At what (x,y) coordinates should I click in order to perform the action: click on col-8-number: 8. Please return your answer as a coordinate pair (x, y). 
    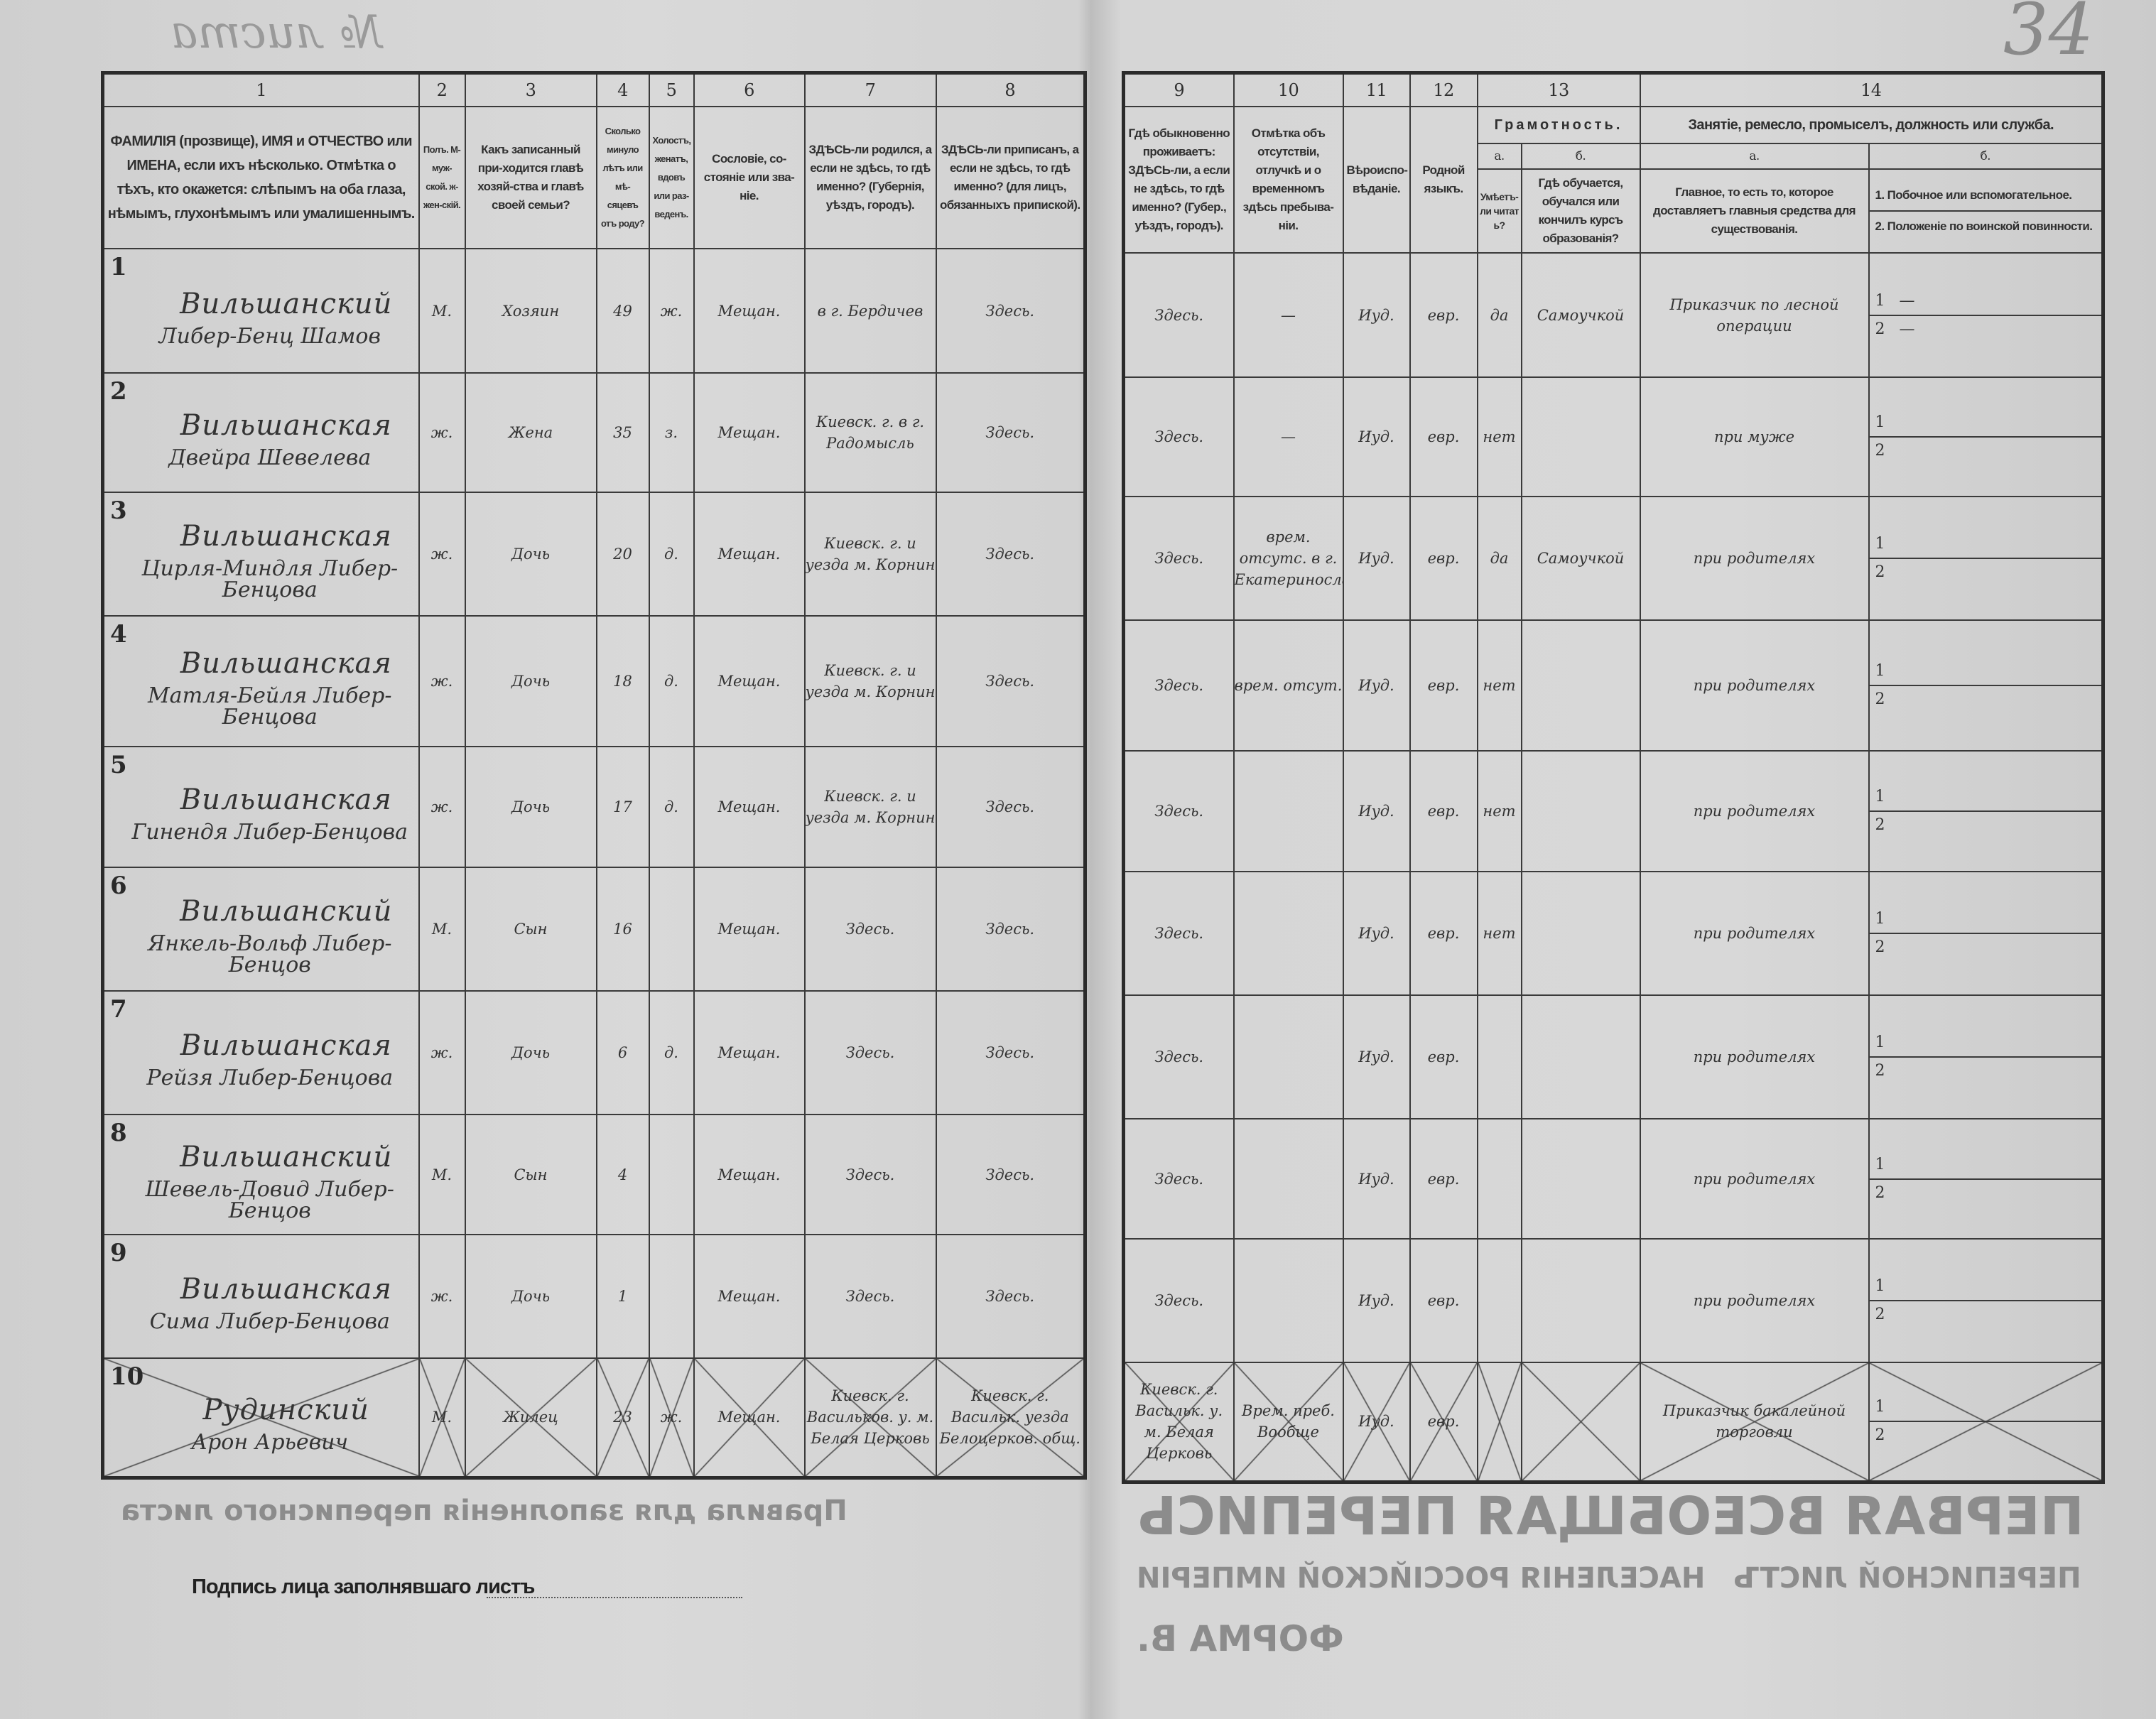
    Looking at the image, I should click on (1010, 89).